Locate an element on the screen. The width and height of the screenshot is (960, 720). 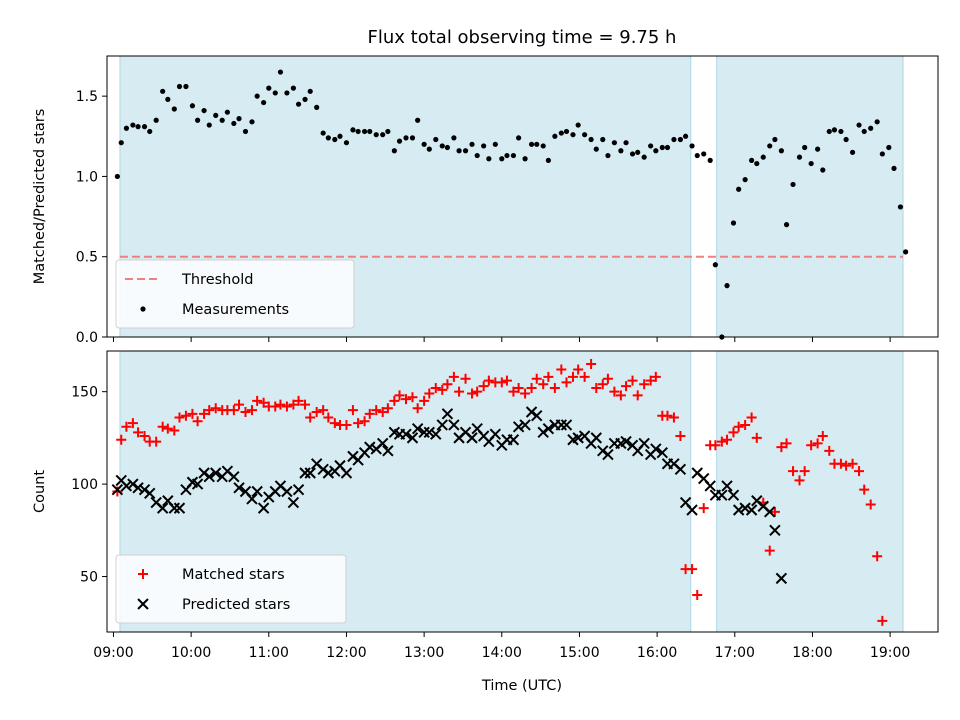
bottom-legend-box is located at coordinates (231, 589).